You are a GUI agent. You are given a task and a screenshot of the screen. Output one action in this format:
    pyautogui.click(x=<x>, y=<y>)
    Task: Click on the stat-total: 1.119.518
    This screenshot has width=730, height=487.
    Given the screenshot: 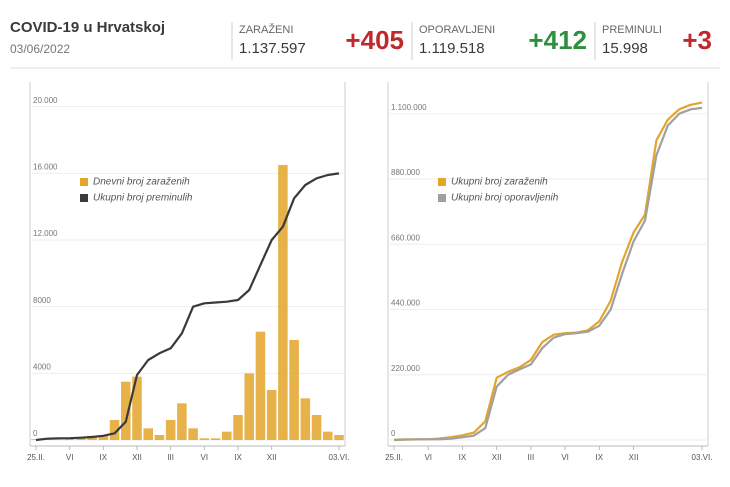 What is the action you would take?
    pyautogui.click(x=452, y=48)
    